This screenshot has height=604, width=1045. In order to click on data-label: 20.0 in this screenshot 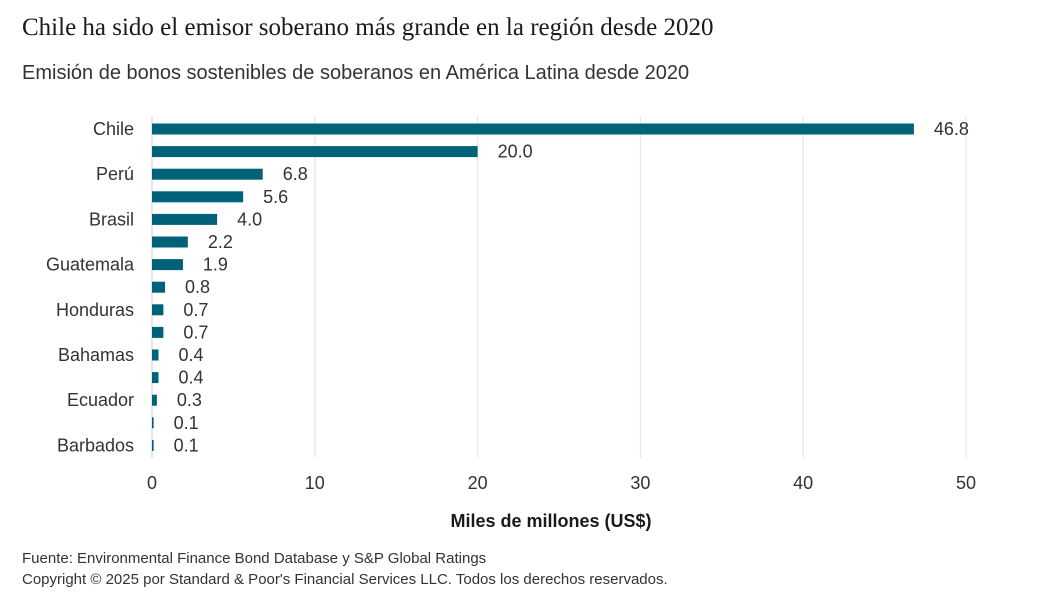, I will do `click(515, 152)`.